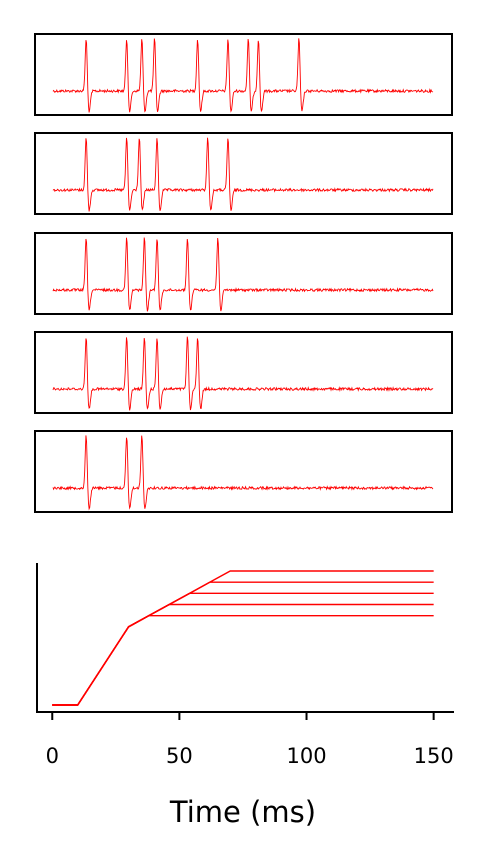 This screenshot has width=495, height=861. What do you see at coordinates (179, 756) in the screenshot?
I see `x-tick-label: 50` at bounding box center [179, 756].